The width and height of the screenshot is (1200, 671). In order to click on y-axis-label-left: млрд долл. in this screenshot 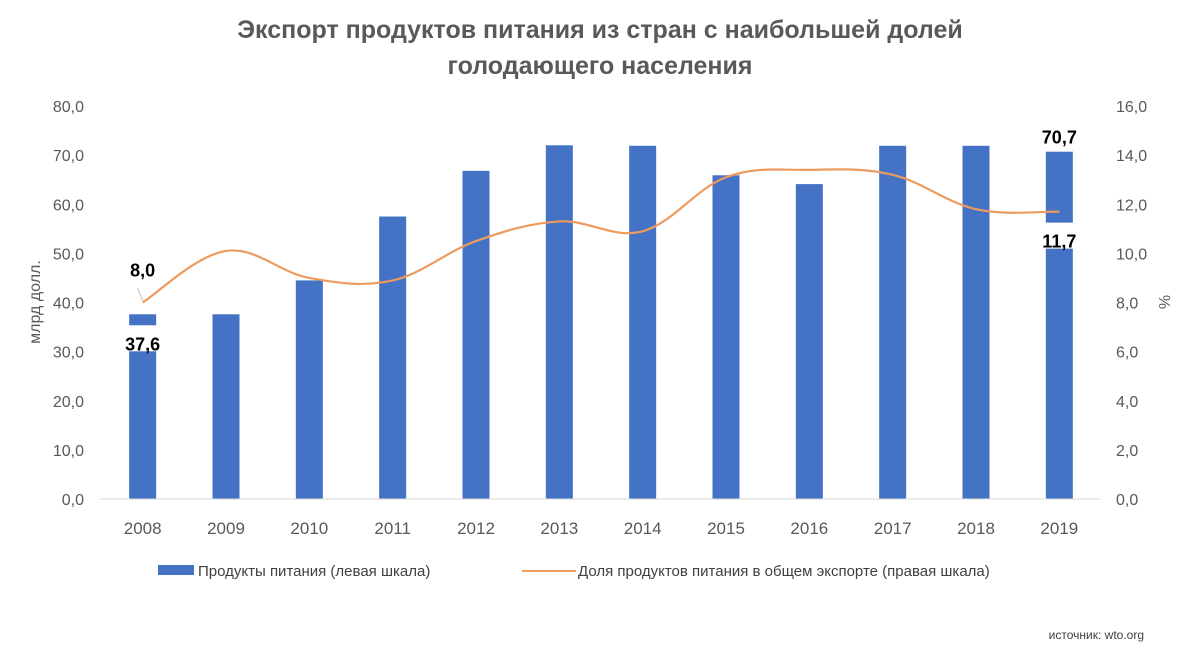, I will do `click(35, 302)`.